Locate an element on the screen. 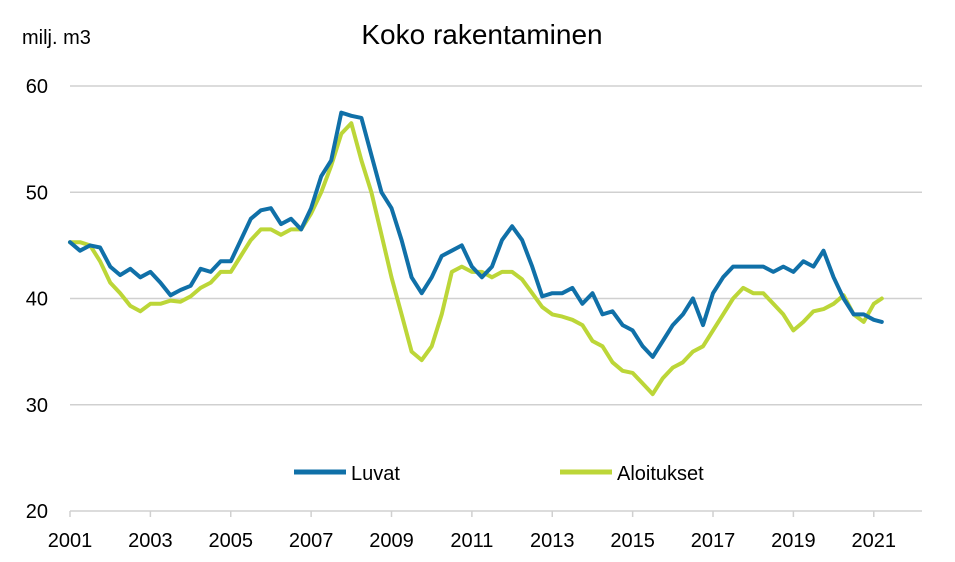 The image size is (955, 562). x-tick-label: 2011 is located at coordinates (471, 541).